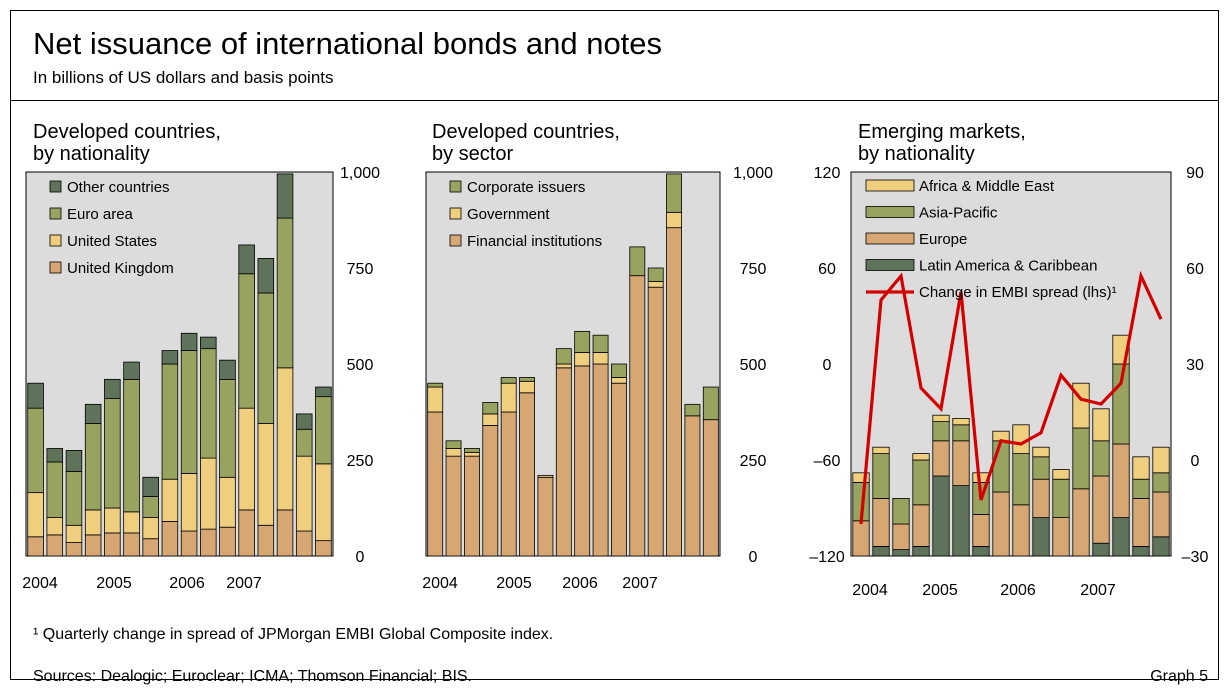  I want to click on dev-sector-y-tick-2: 500, so click(753, 365).